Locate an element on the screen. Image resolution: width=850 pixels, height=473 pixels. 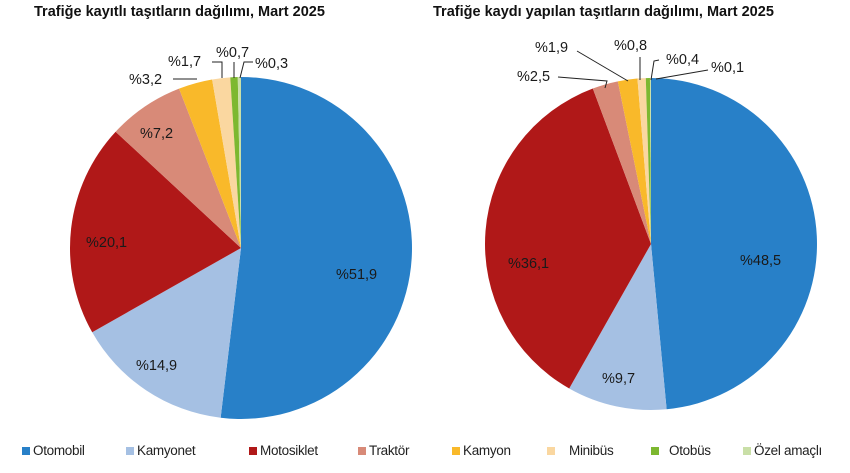
legend-item-kamyonet: Kamyonet is located at coordinates (161, 450).